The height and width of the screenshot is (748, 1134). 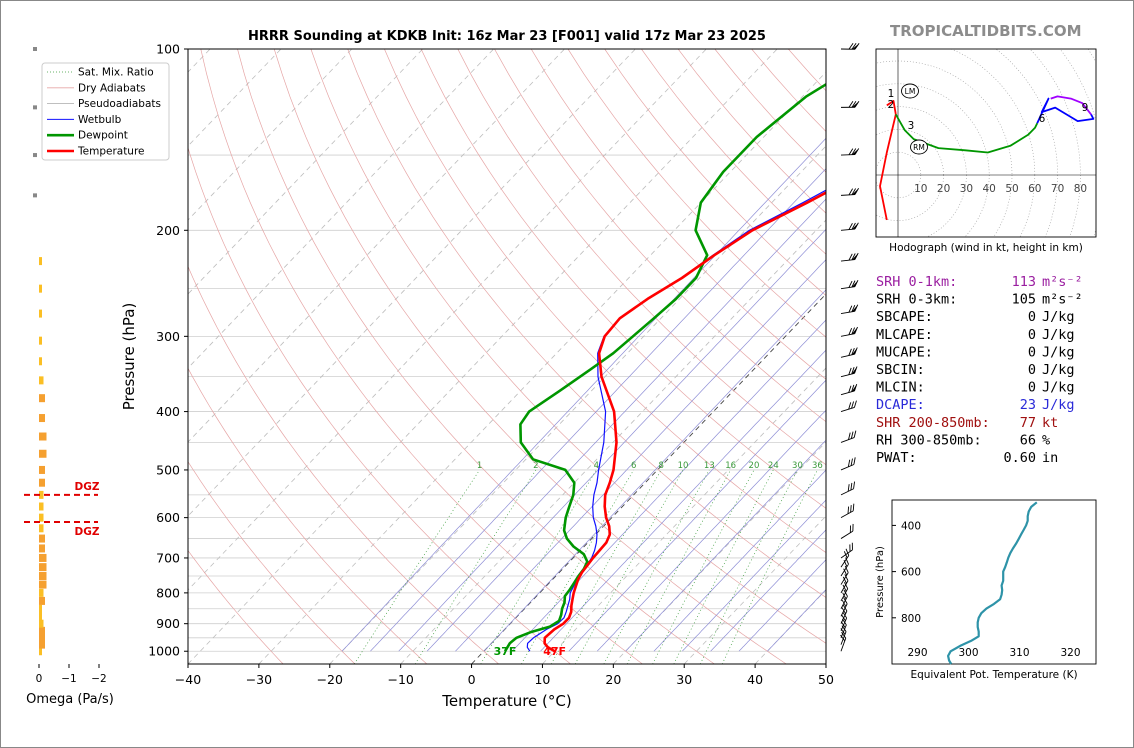 I want to click on hodo-ring-label: 50, so click(x=1011, y=189).